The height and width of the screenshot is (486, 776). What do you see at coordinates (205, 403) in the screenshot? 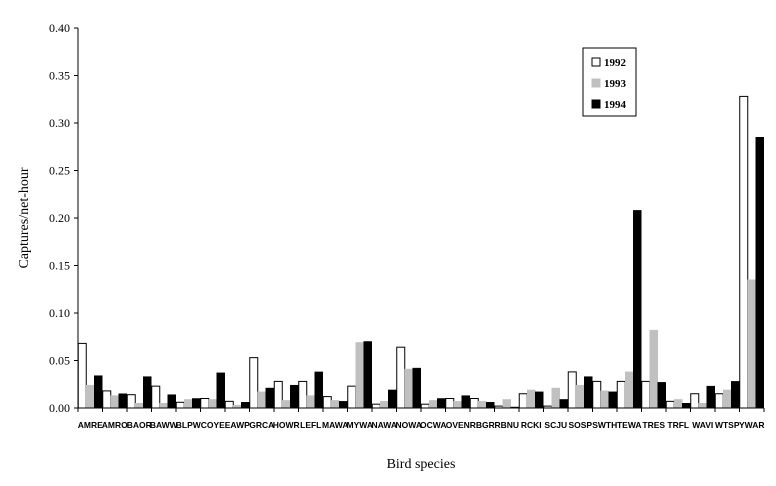
I see `bar-1992-coye` at bounding box center [205, 403].